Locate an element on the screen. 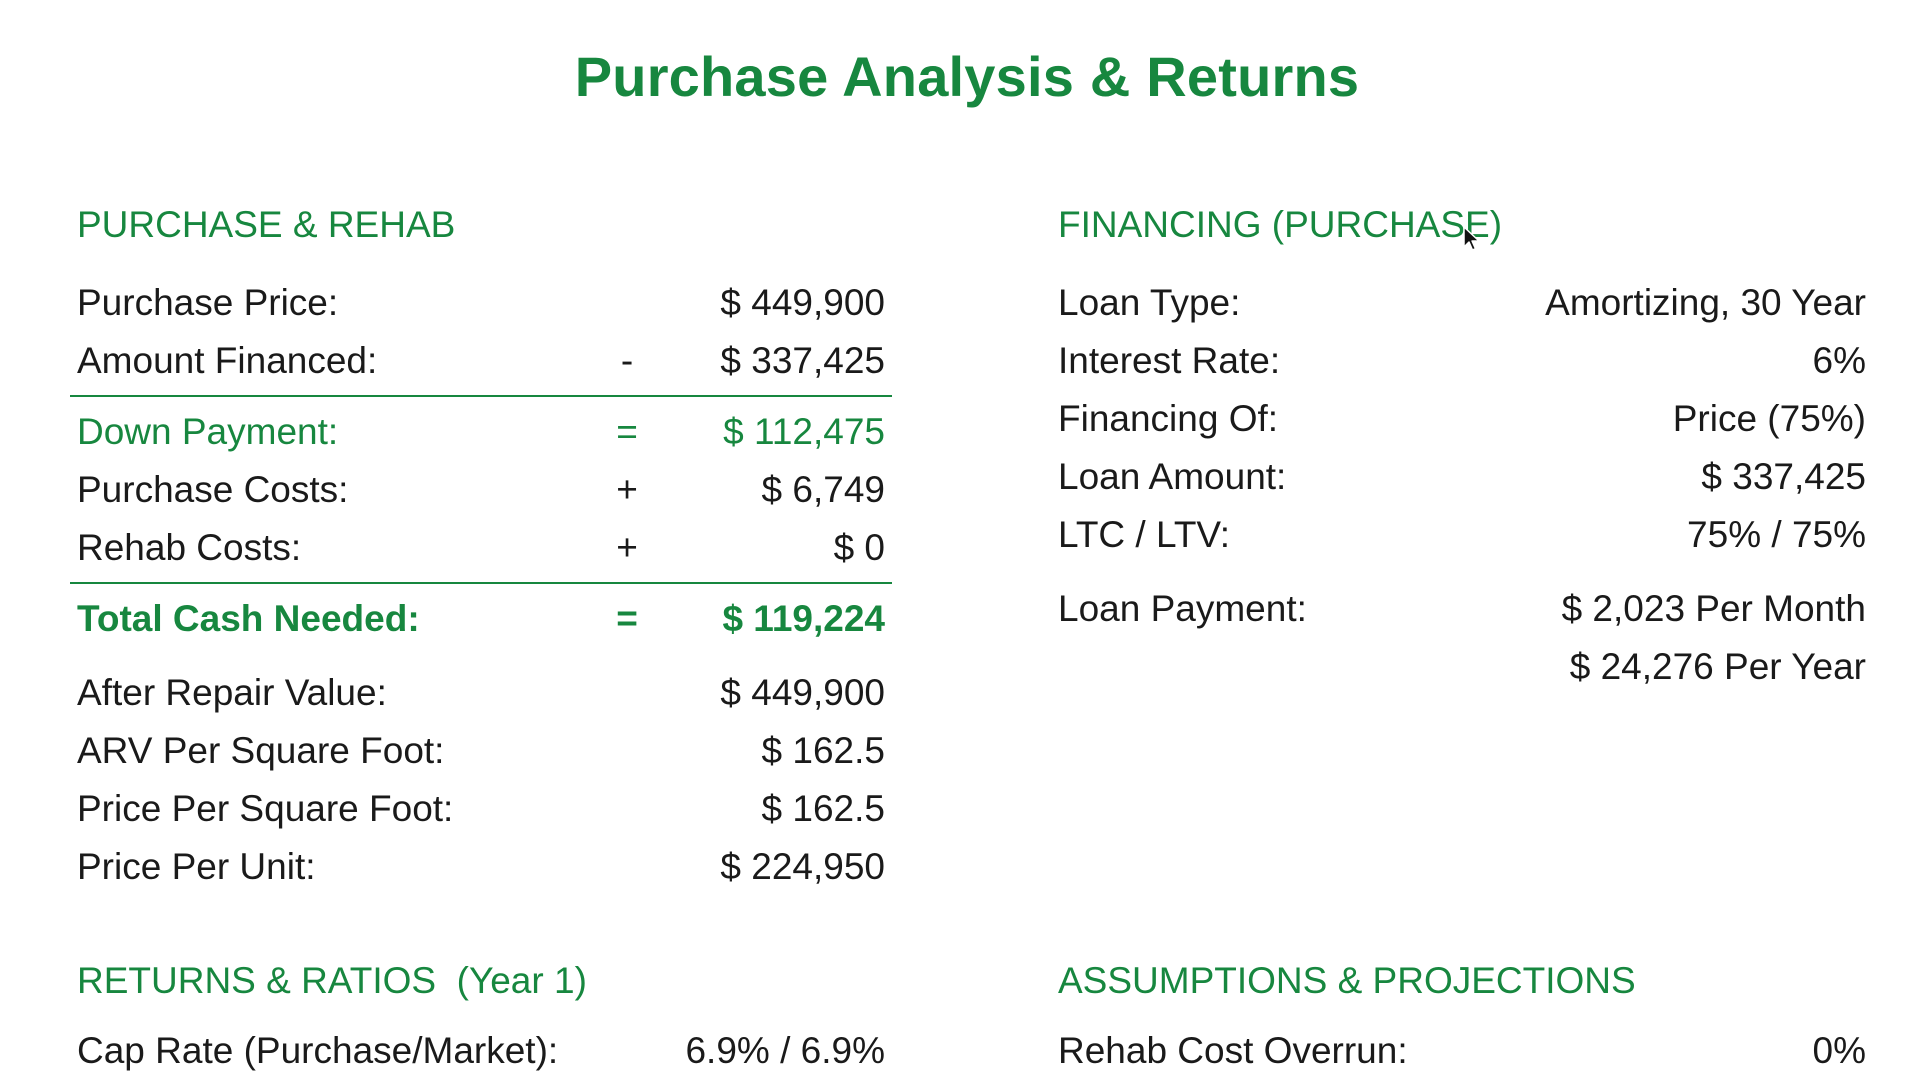 The image size is (1920, 1080). row-value: $ 0 is located at coordinates (859, 547).